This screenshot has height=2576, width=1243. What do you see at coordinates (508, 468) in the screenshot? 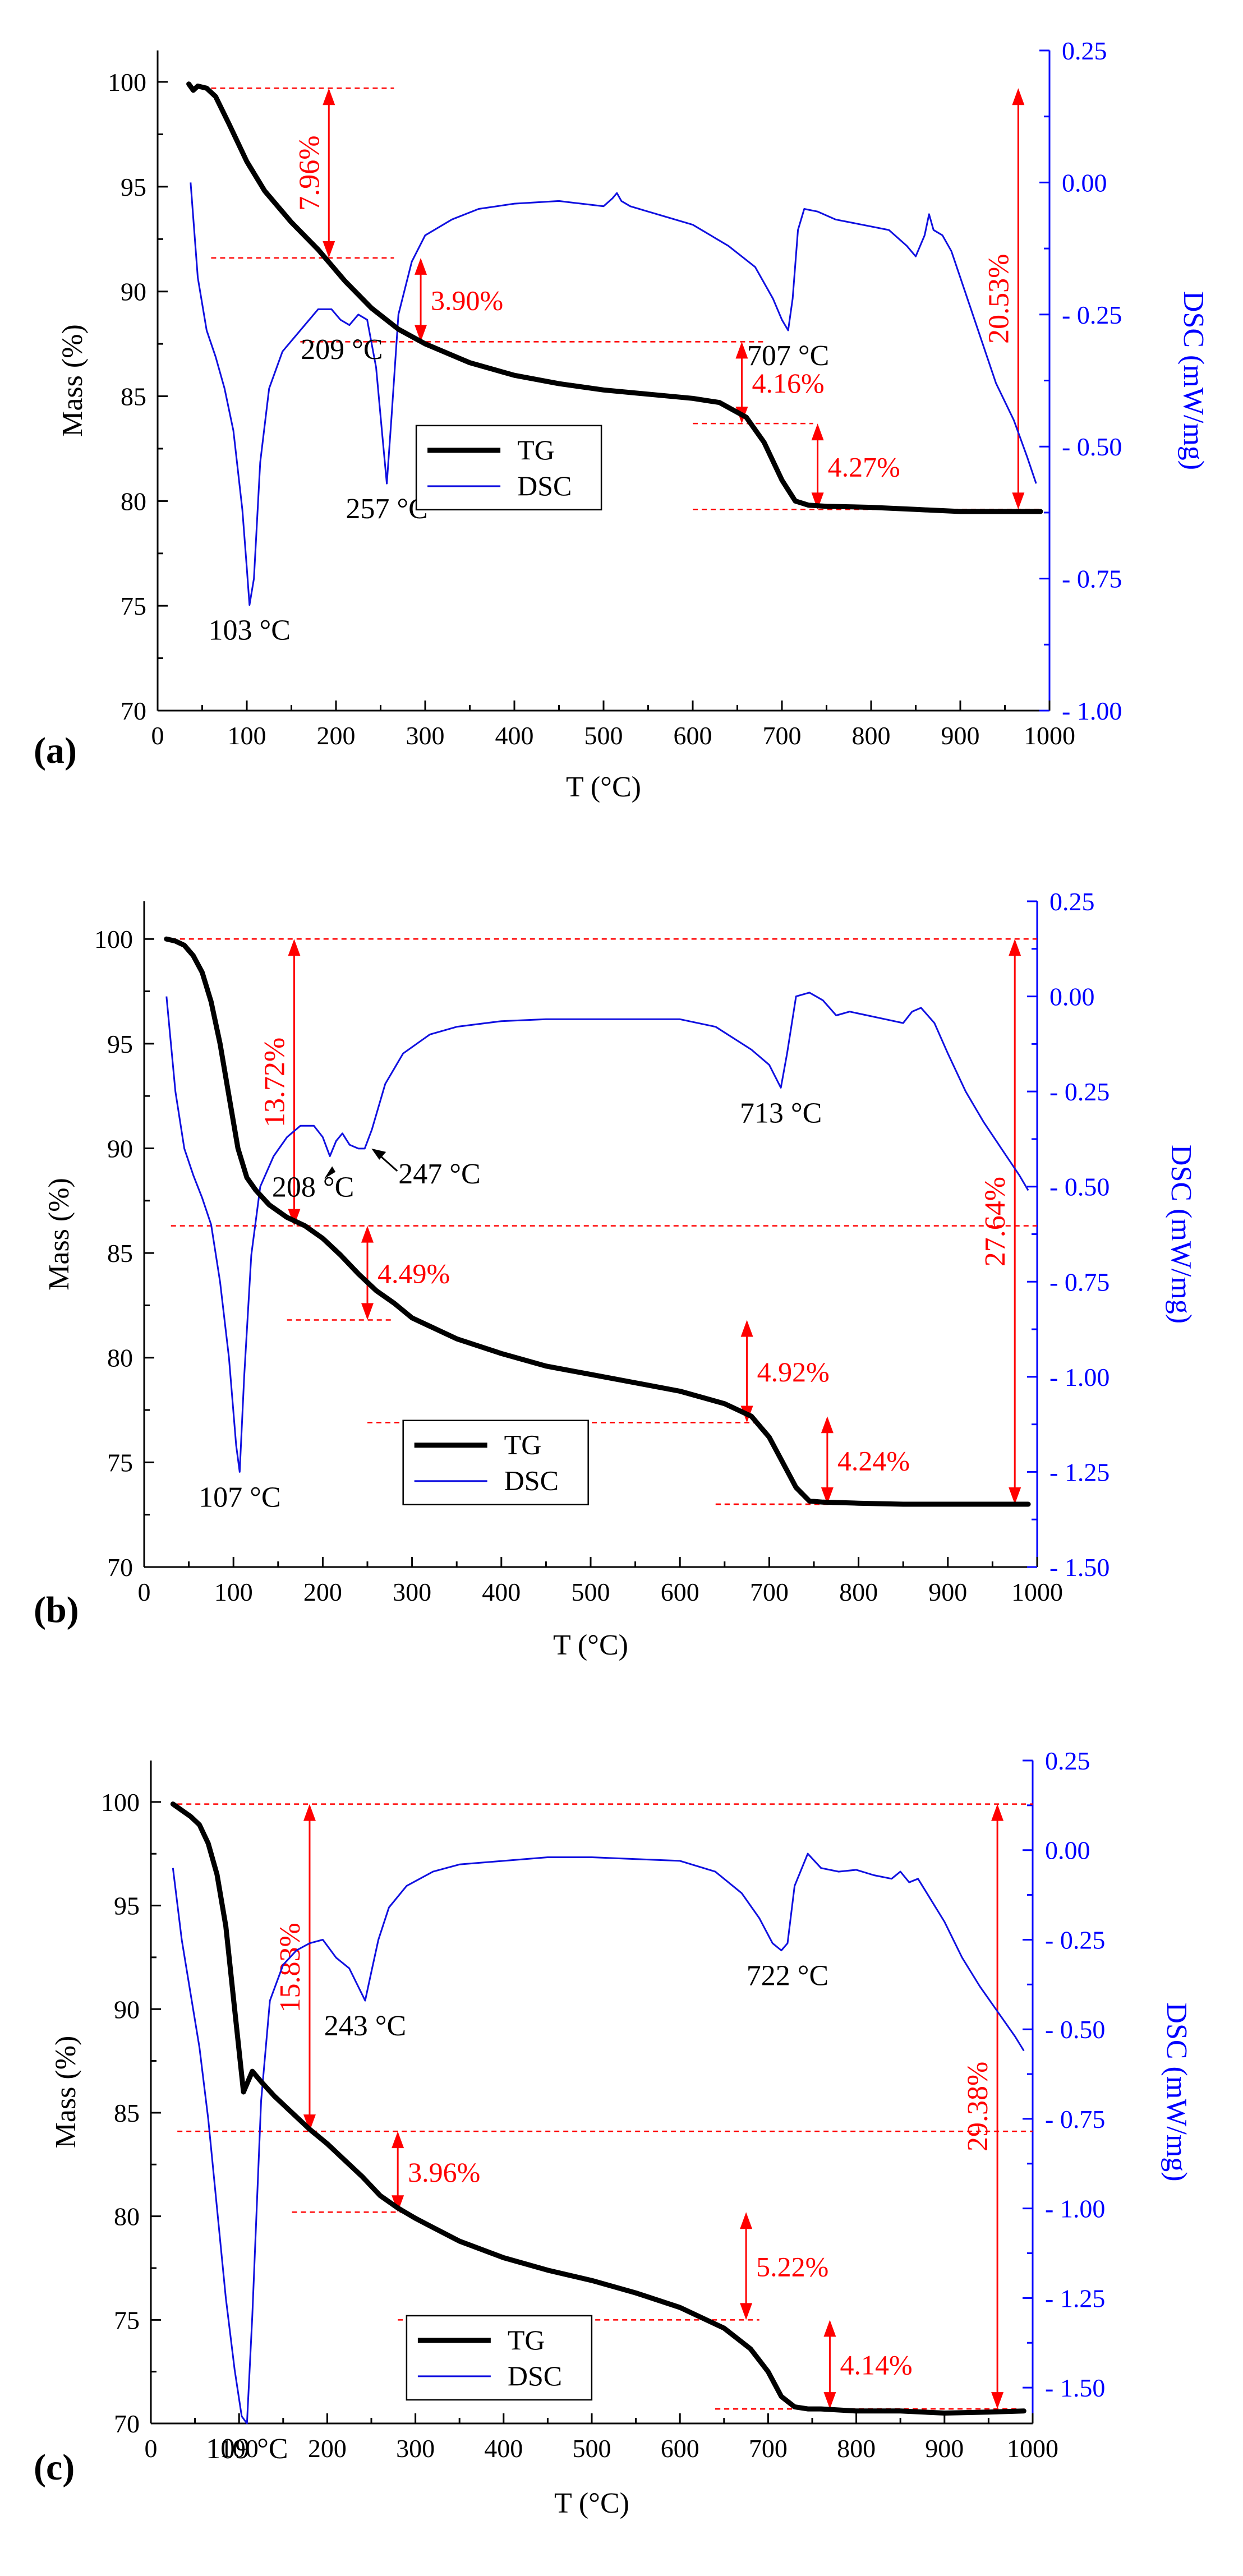
I see `legend: TG DSC` at bounding box center [508, 468].